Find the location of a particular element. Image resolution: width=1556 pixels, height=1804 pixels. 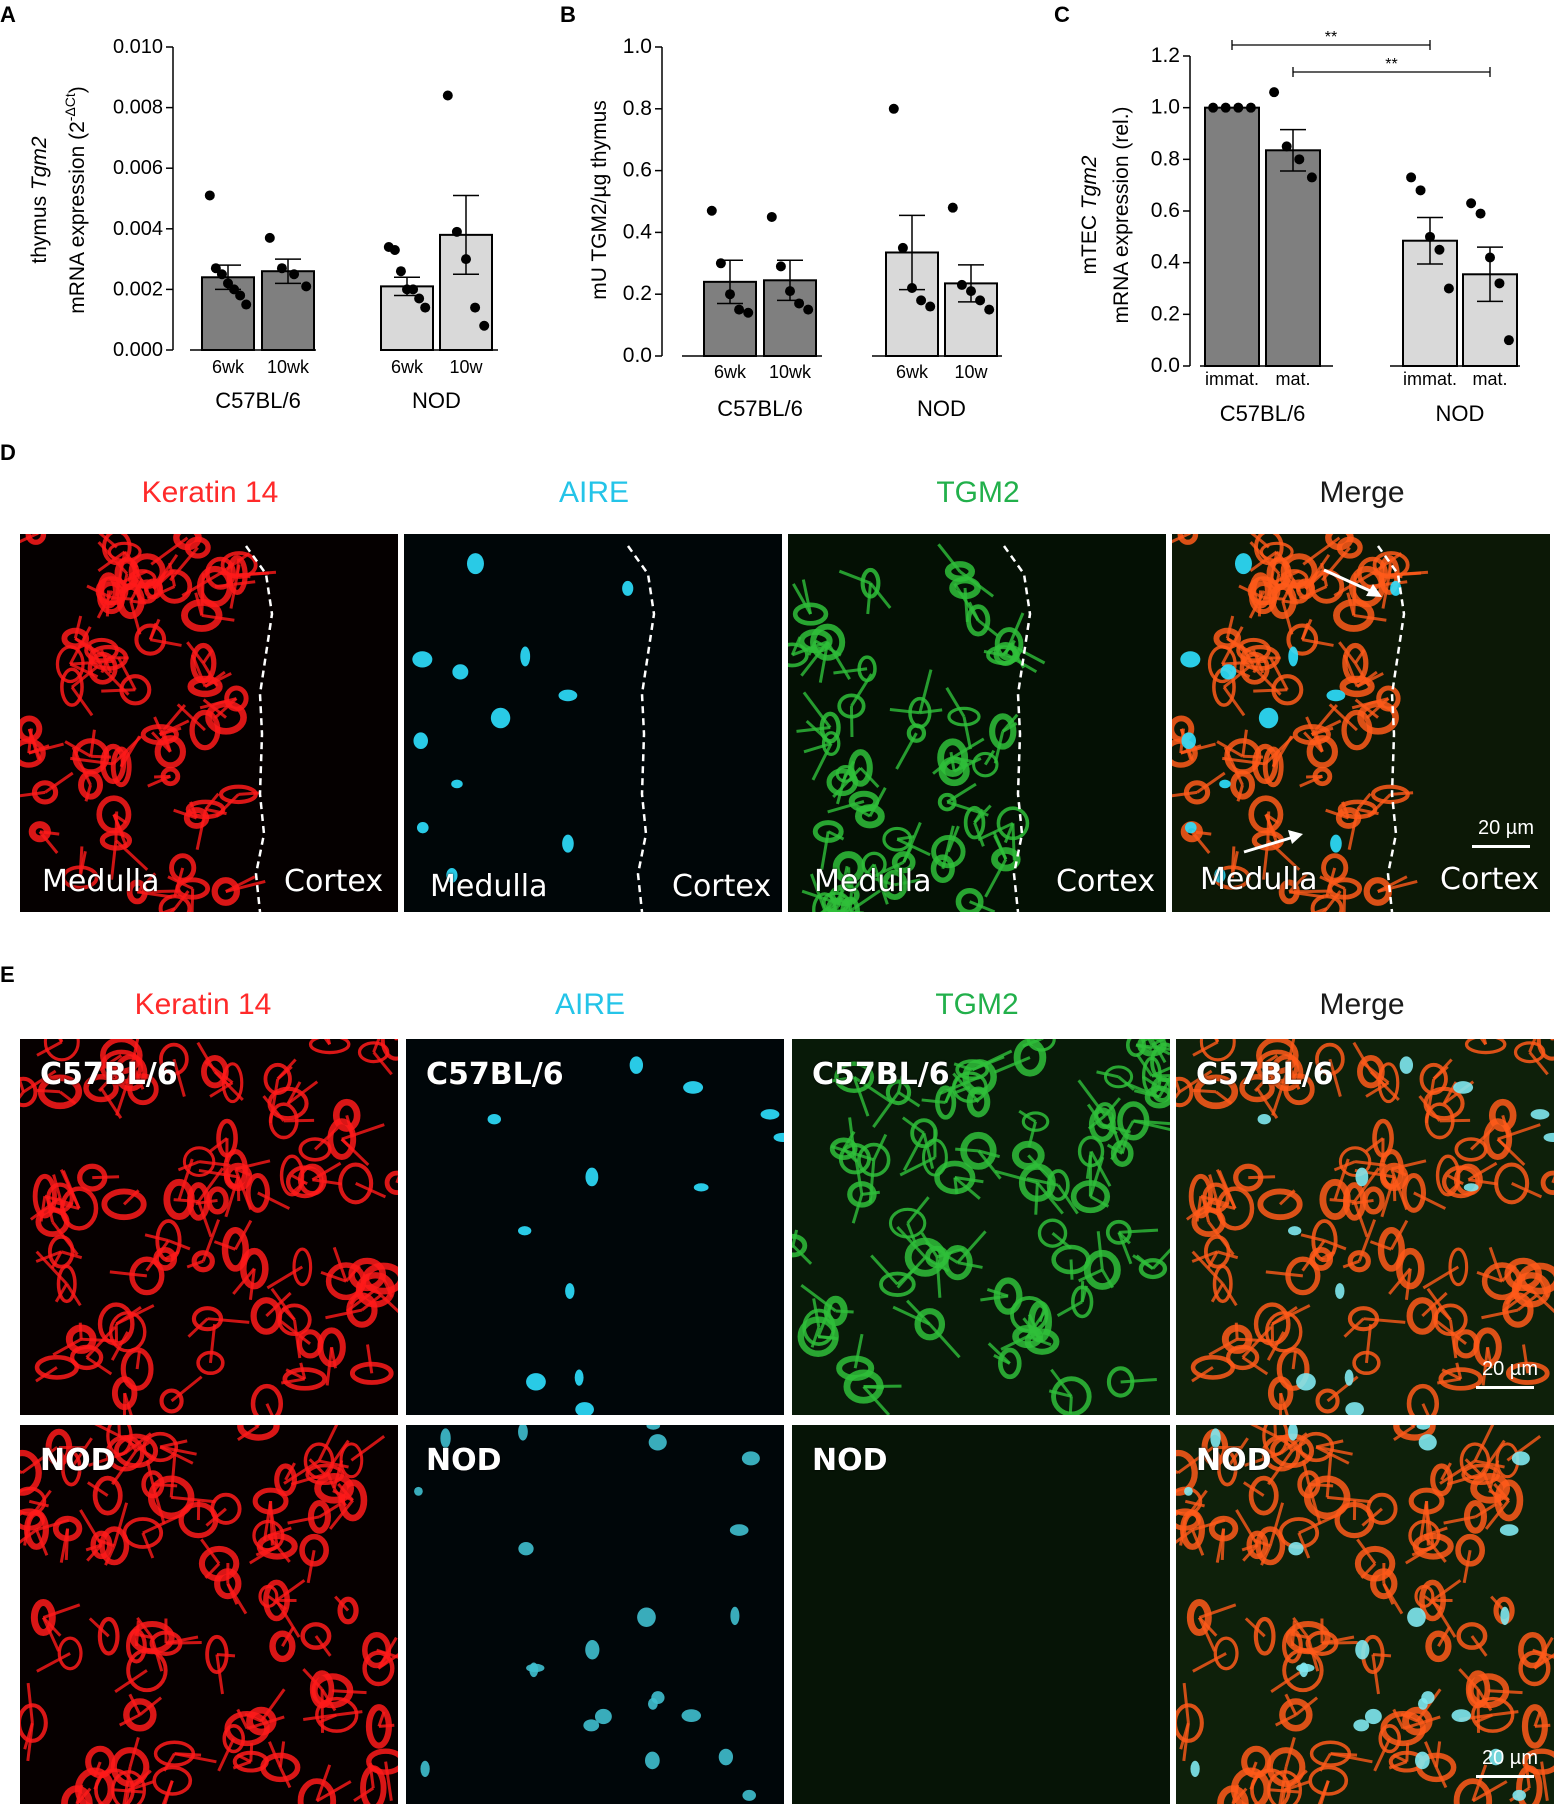

category-label: 6wk is located at coordinates (228, 367).